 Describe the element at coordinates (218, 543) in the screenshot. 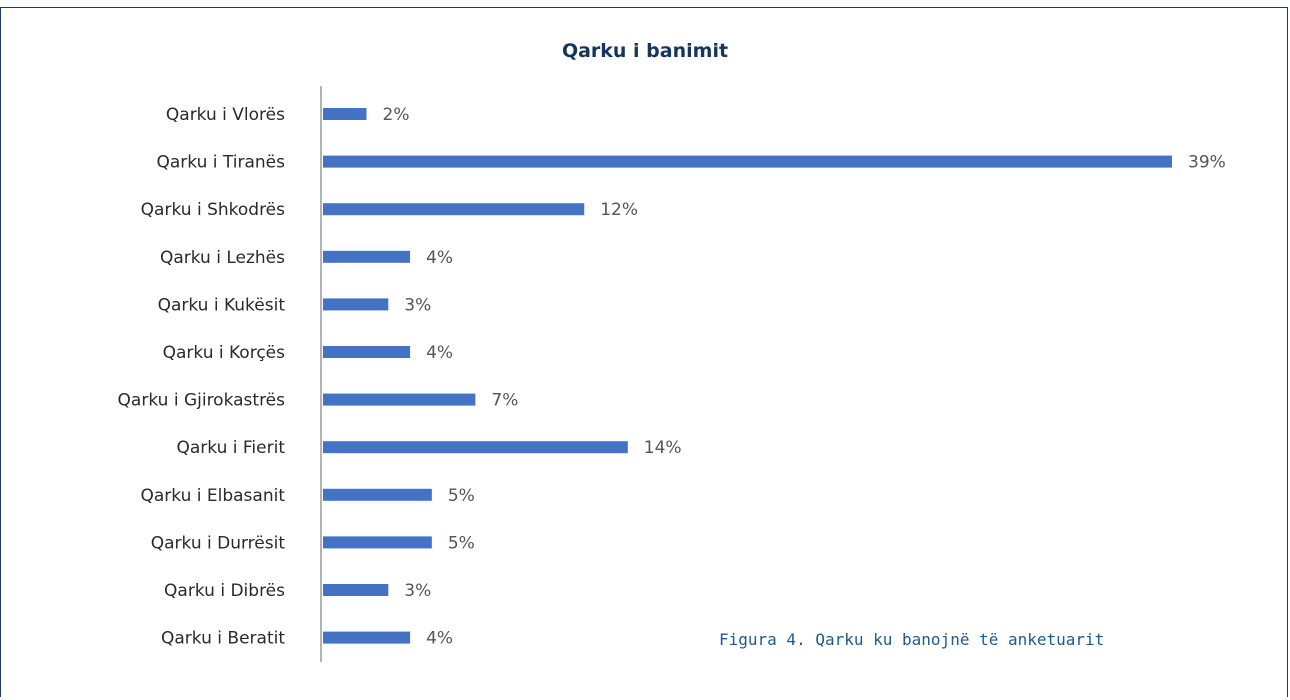

I see `category-label: Qarku i Durrësit` at that location.